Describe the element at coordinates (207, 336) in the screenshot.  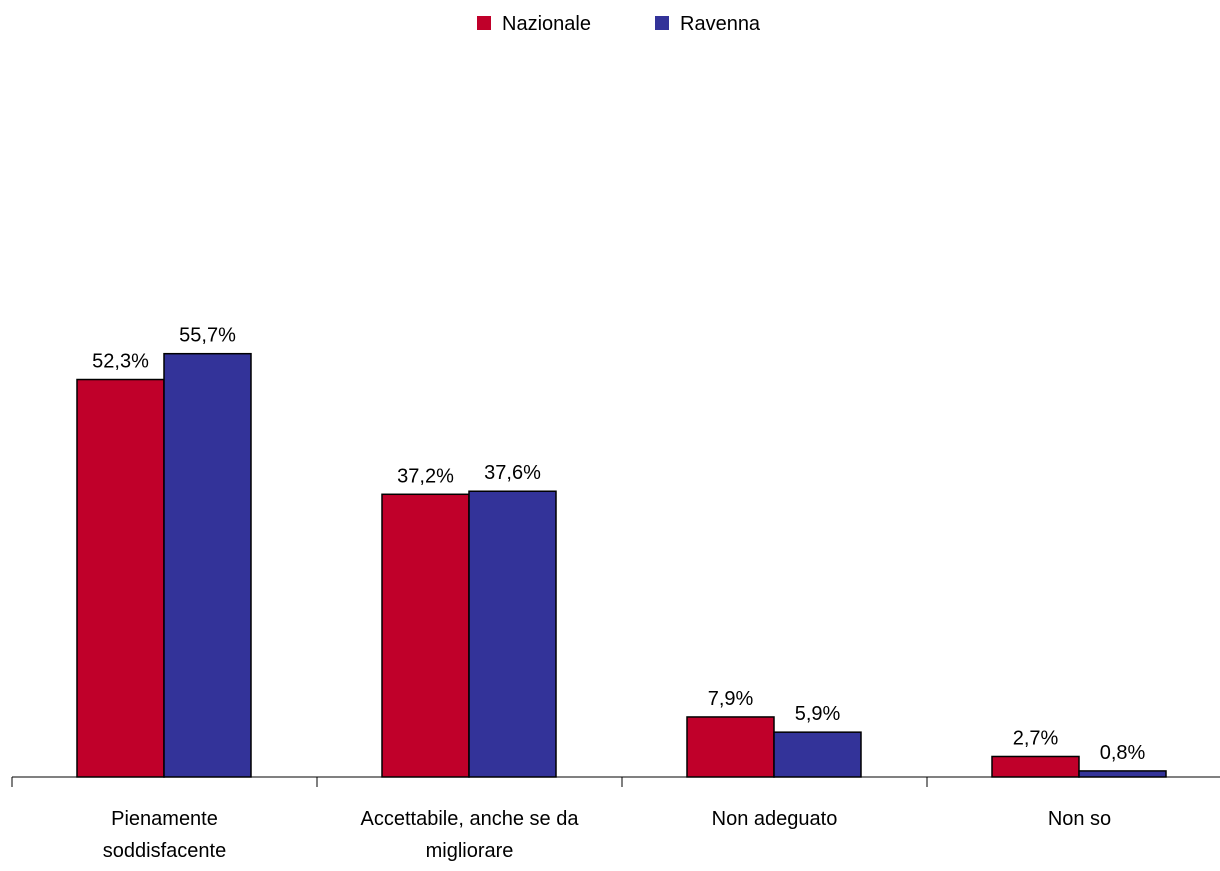
I see `data-label: 55,7%` at that location.